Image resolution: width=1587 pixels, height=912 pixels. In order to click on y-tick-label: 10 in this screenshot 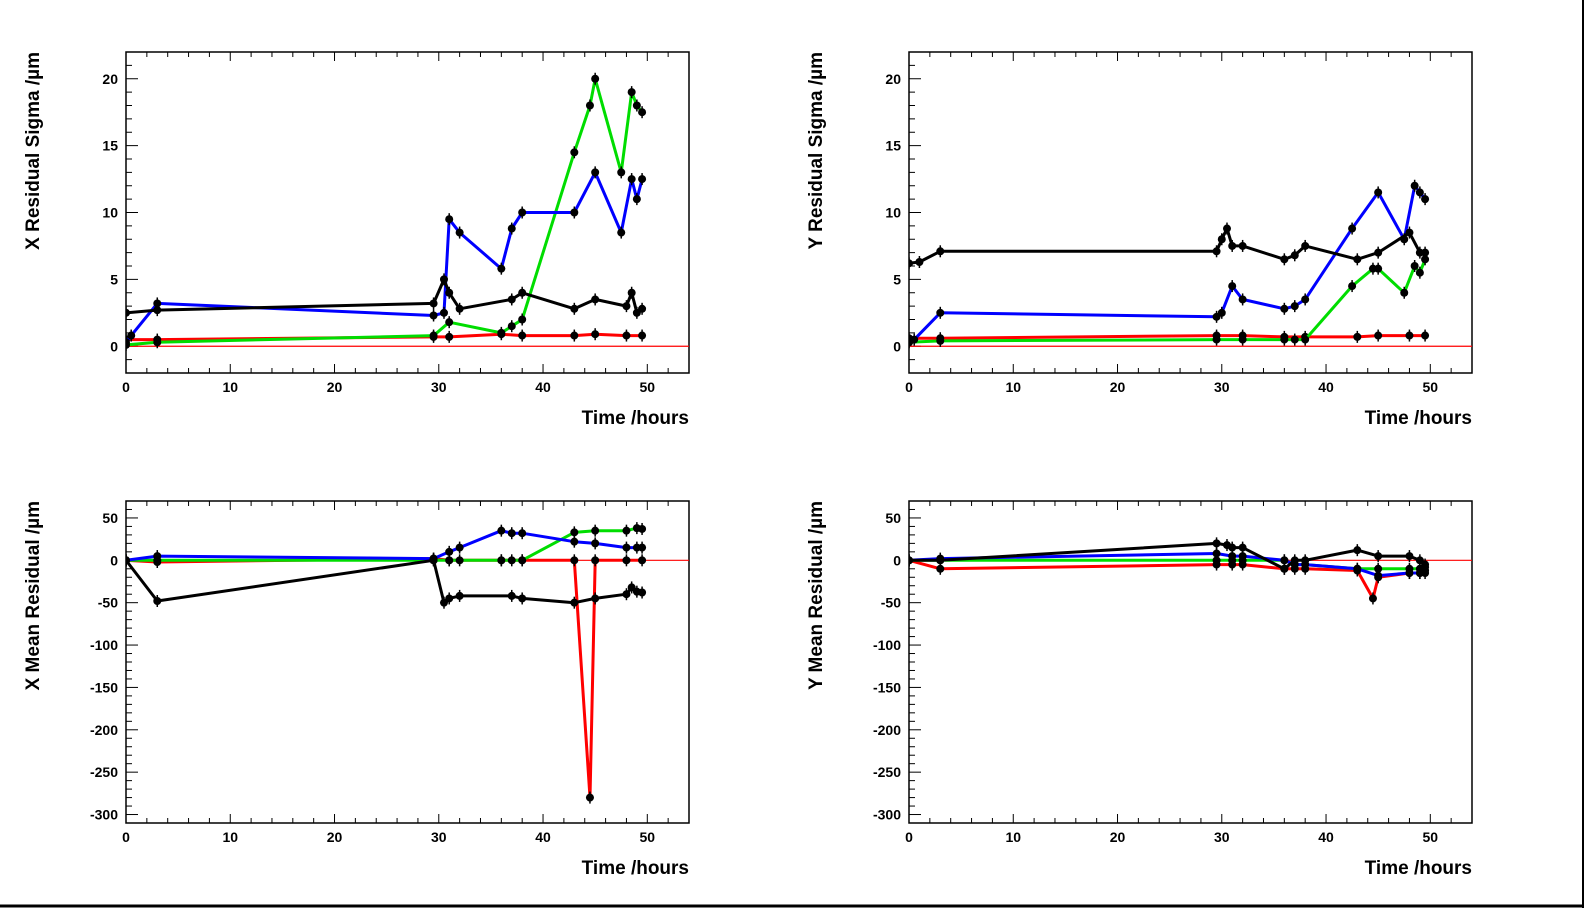, I will do `click(110, 213)`.